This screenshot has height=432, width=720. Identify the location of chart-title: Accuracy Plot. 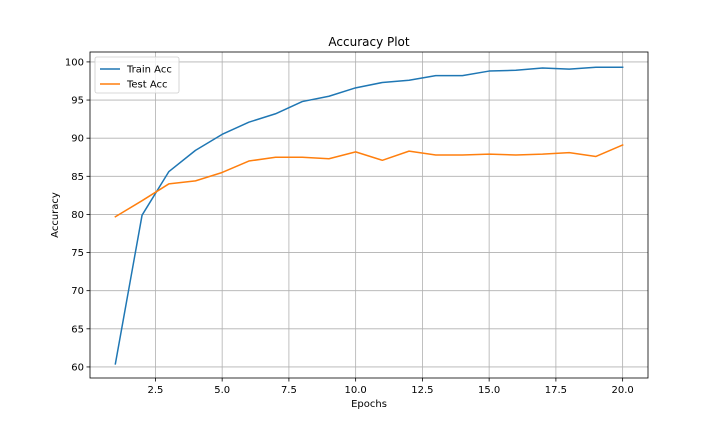
(369, 42).